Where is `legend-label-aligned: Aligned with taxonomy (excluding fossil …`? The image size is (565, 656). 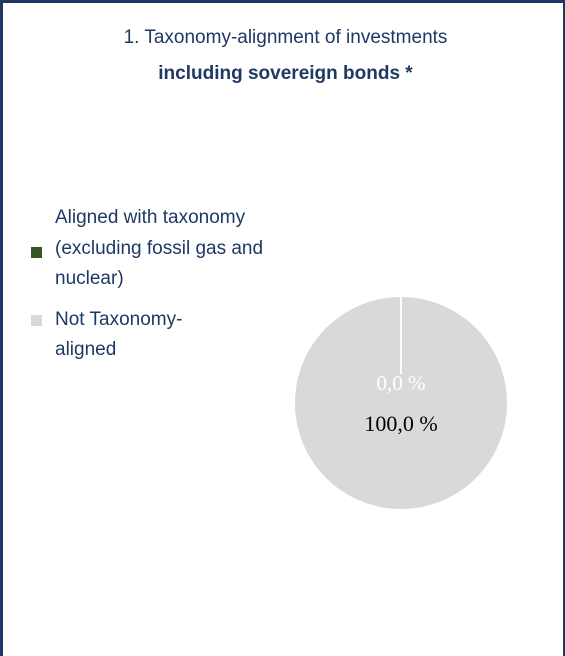
legend-label-aligned: Aligned with taxonomy (excluding fossil … is located at coordinates (159, 248).